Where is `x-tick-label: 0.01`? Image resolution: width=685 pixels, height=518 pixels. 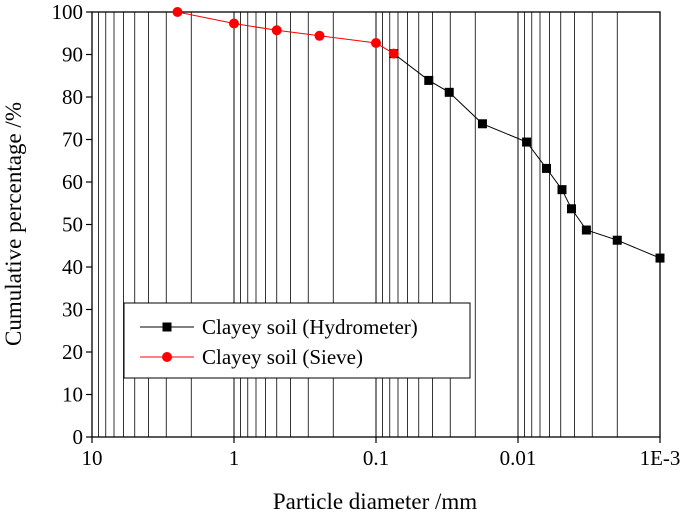
x-tick-label: 0.01 is located at coordinates (518, 458).